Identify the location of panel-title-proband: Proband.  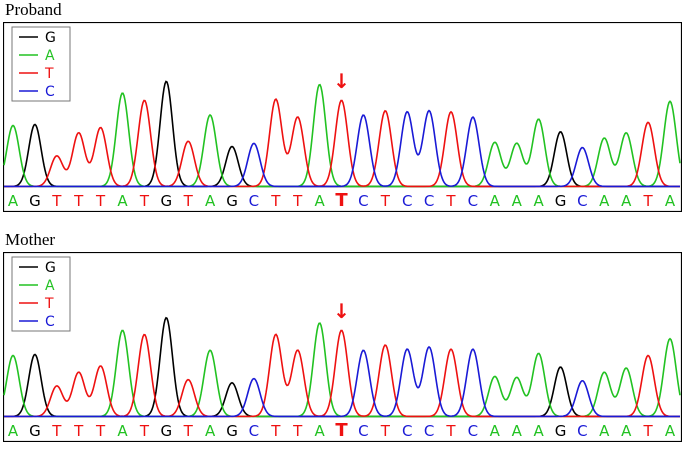
(33, 9).